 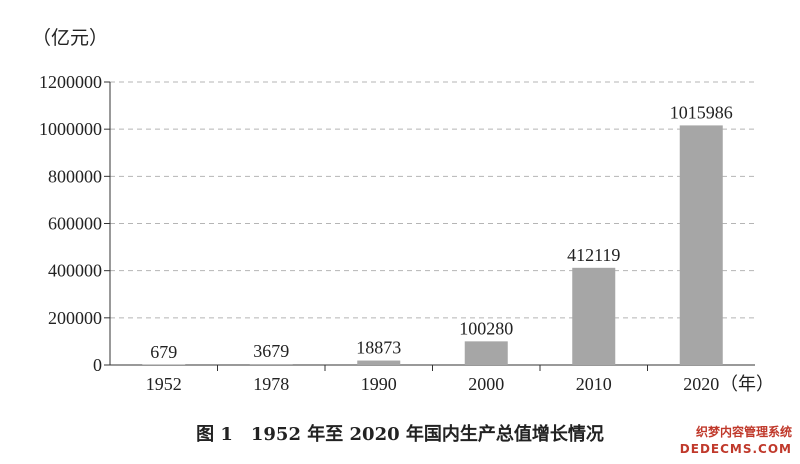 I want to click on y-tick-label: 1000000, so click(x=70, y=129).